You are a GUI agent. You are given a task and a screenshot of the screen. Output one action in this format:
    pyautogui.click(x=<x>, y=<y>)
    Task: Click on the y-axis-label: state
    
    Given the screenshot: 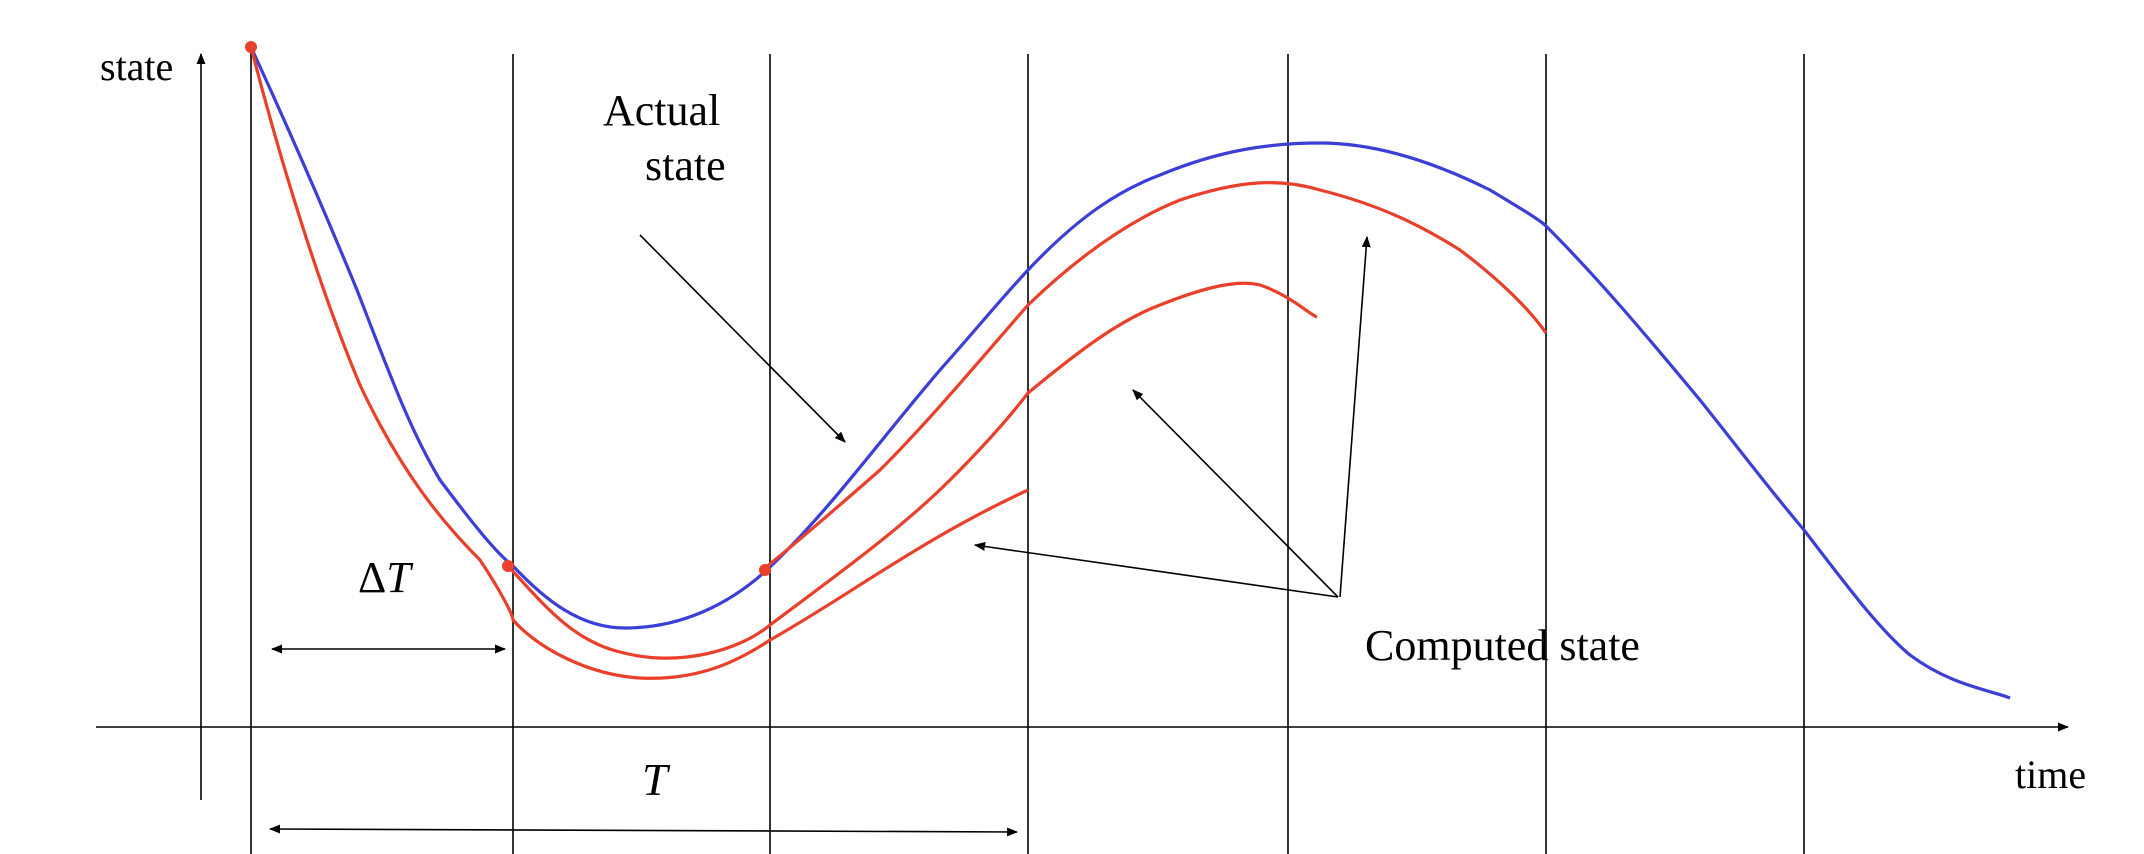 What is the action you would take?
    pyautogui.click(x=136, y=66)
    